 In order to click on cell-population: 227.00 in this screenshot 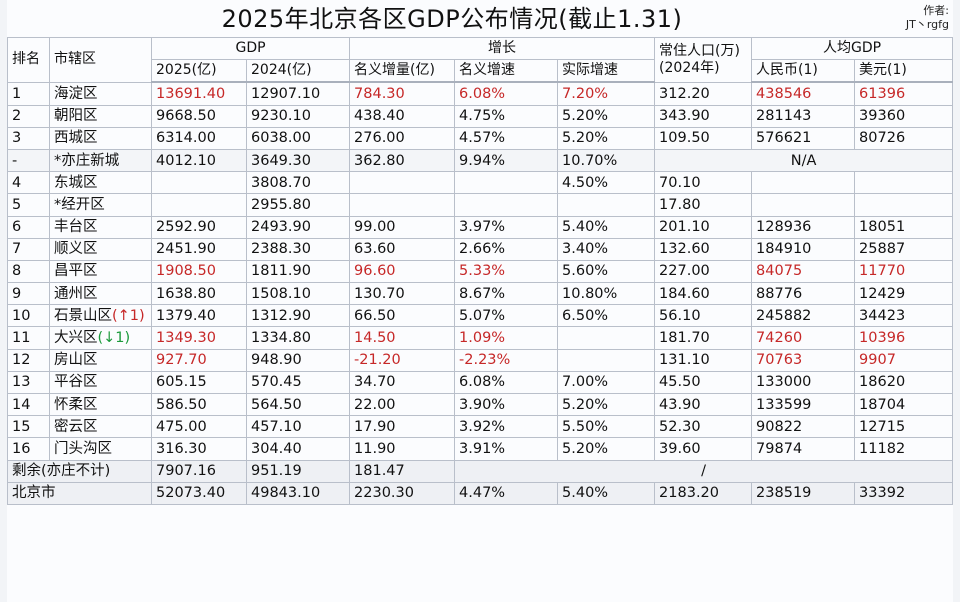, I will do `click(703, 271)`.